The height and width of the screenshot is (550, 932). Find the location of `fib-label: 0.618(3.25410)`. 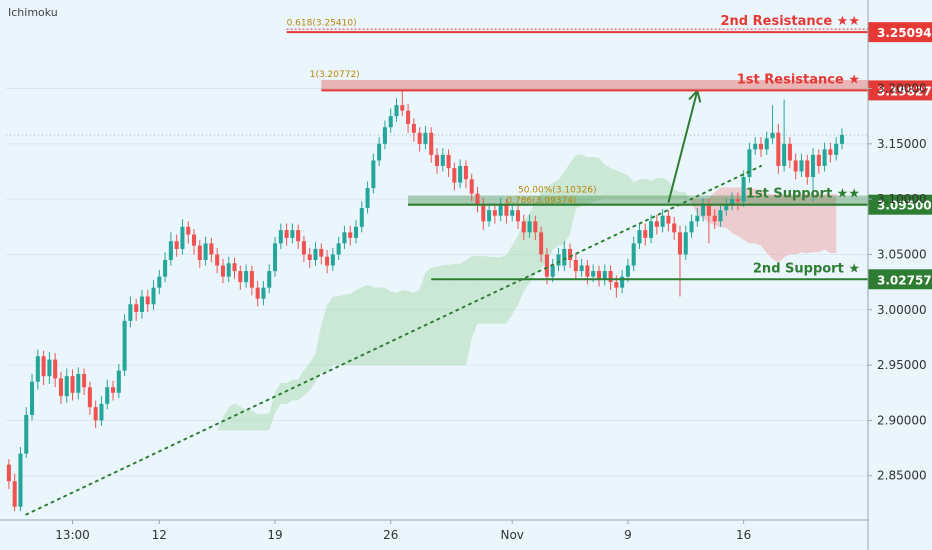

fib-label: 0.618(3.25410) is located at coordinates (322, 24).